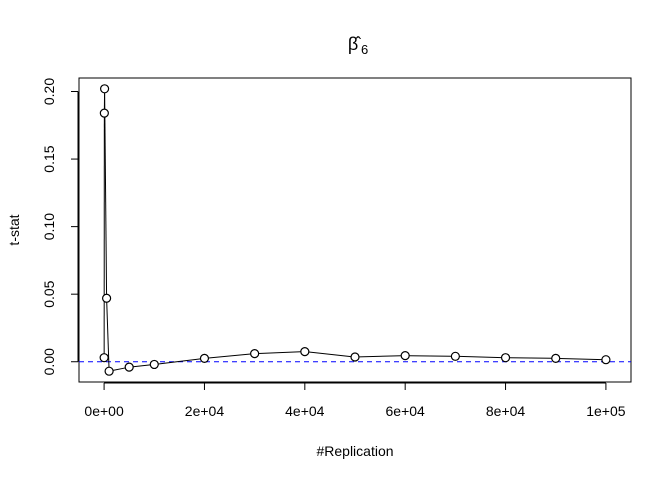 The height and width of the screenshot is (480, 672). Describe the element at coordinates (49, 158) in the screenshot. I see `y-tick-label: 0.15` at that location.